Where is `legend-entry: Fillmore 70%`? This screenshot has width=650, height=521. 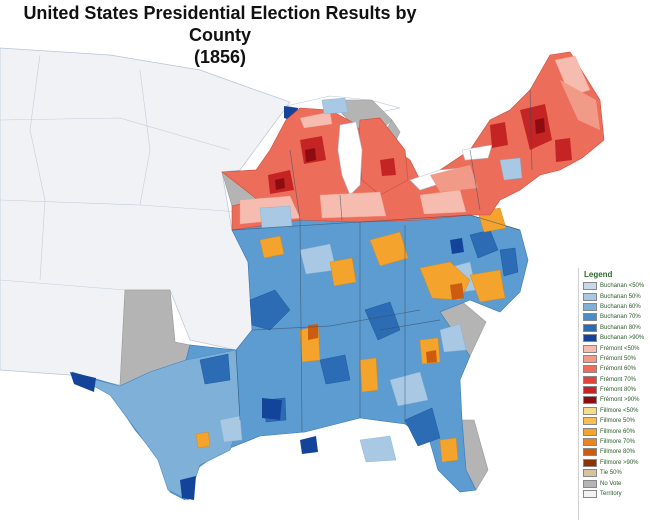
legend-entry: Fillmore 70% is located at coordinates (616, 442).